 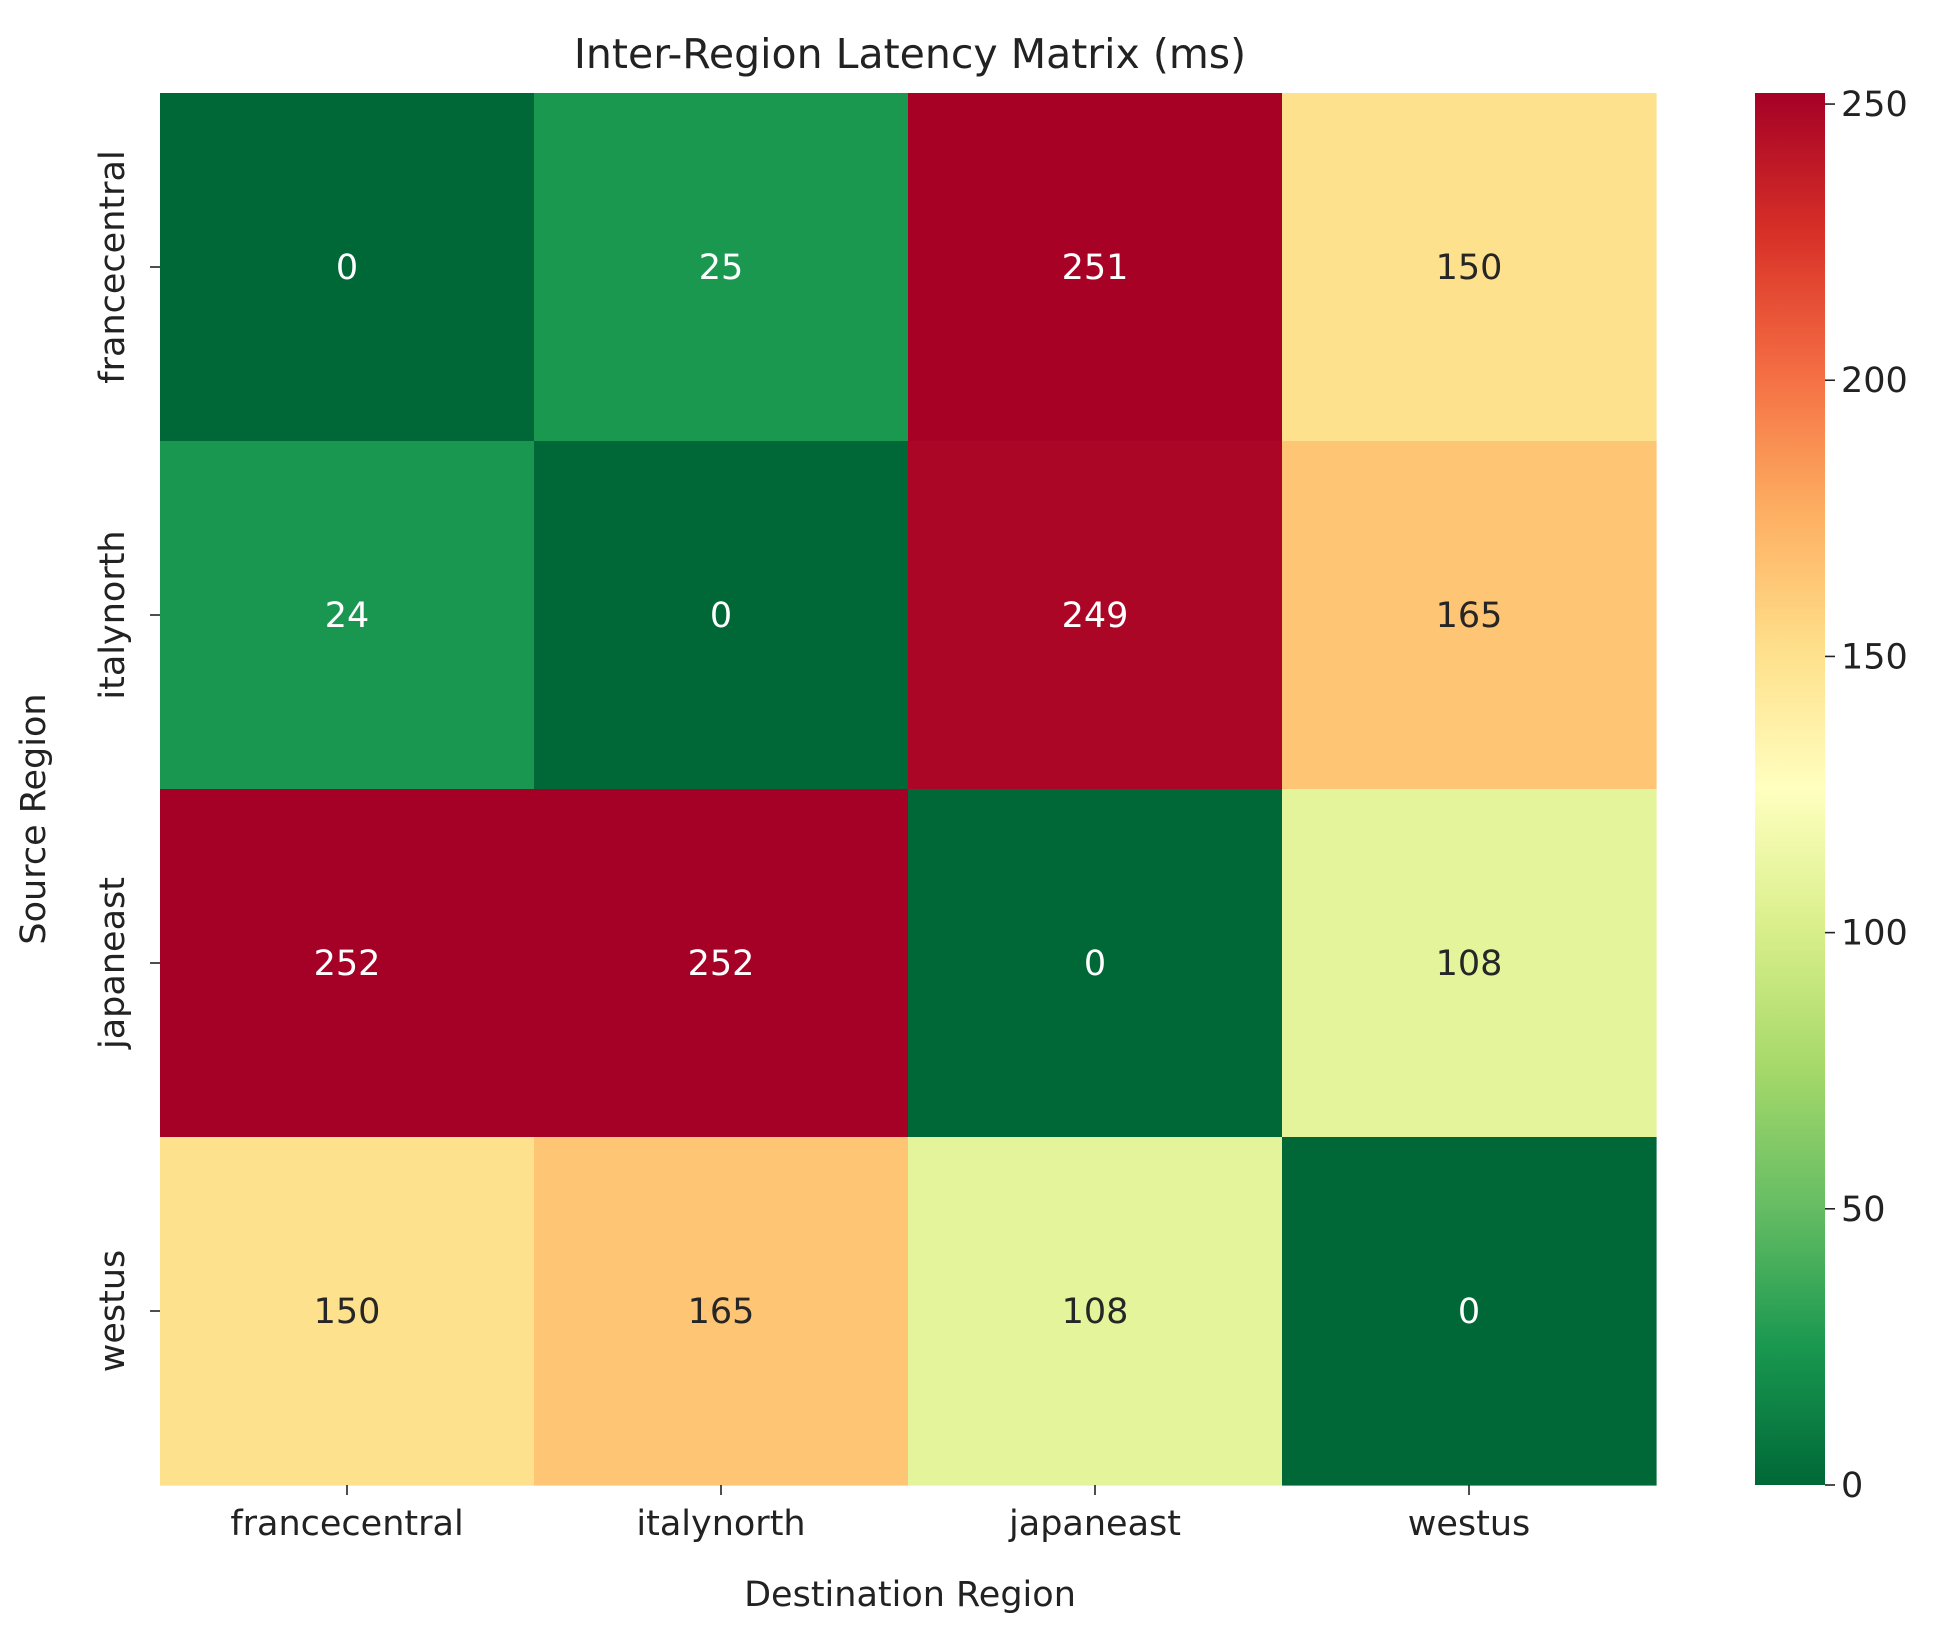 What do you see at coordinates (880, 1514) in the screenshot?
I see `x-axis: francecentral italynorth japaneast westus` at bounding box center [880, 1514].